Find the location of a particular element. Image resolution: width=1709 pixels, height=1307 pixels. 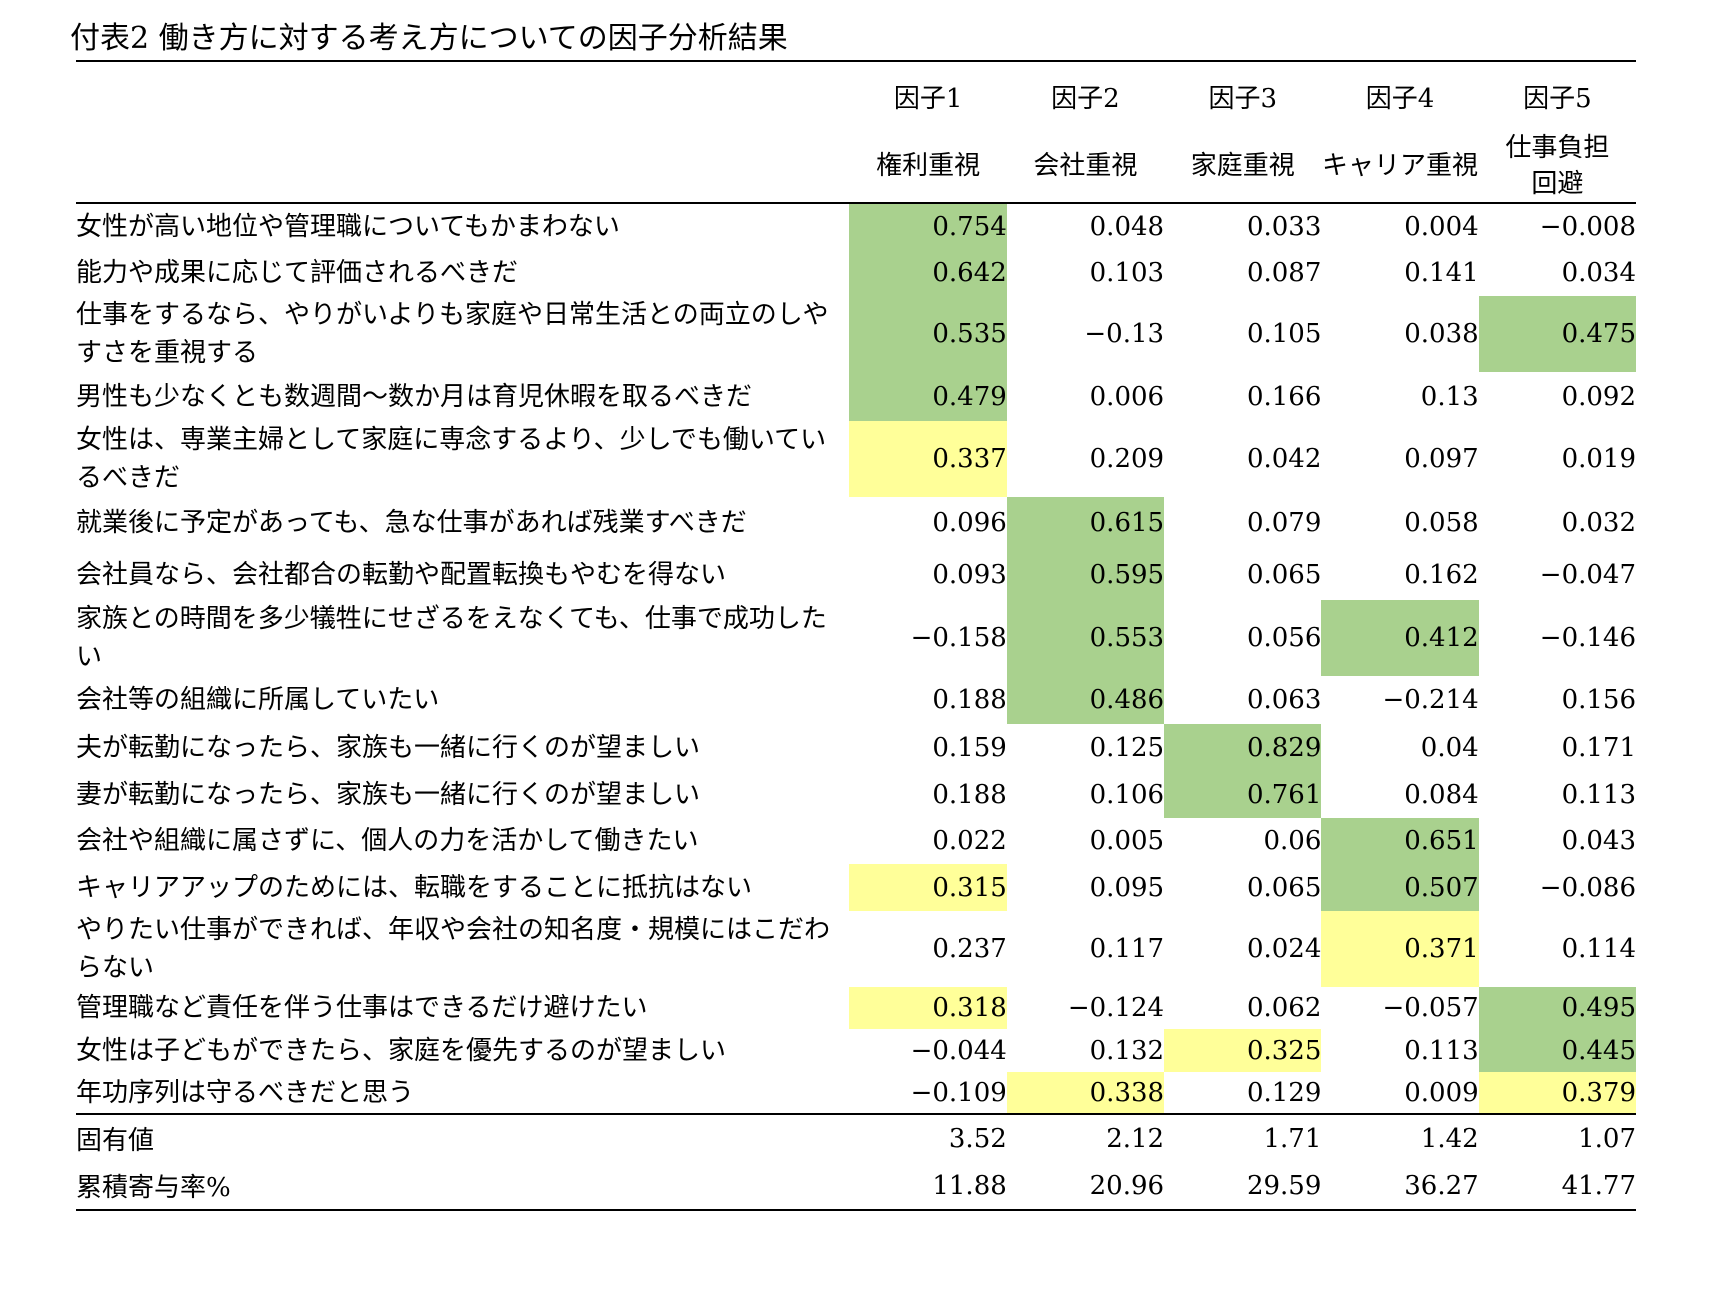

factor-loading-cell: 0.371 is located at coordinates (1400, 949).